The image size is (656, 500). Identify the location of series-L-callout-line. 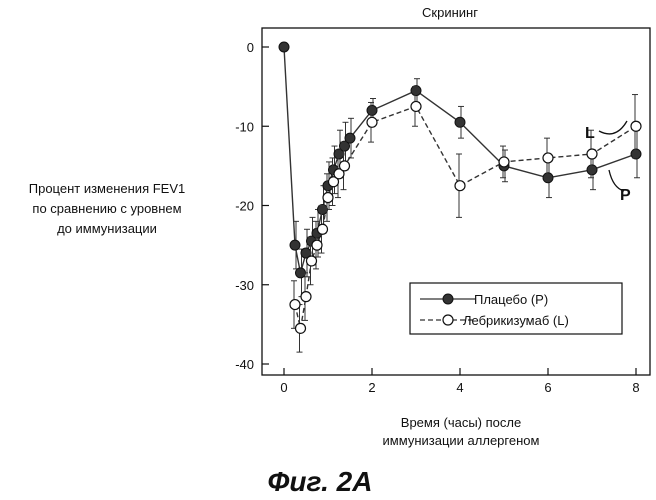
(613, 127).